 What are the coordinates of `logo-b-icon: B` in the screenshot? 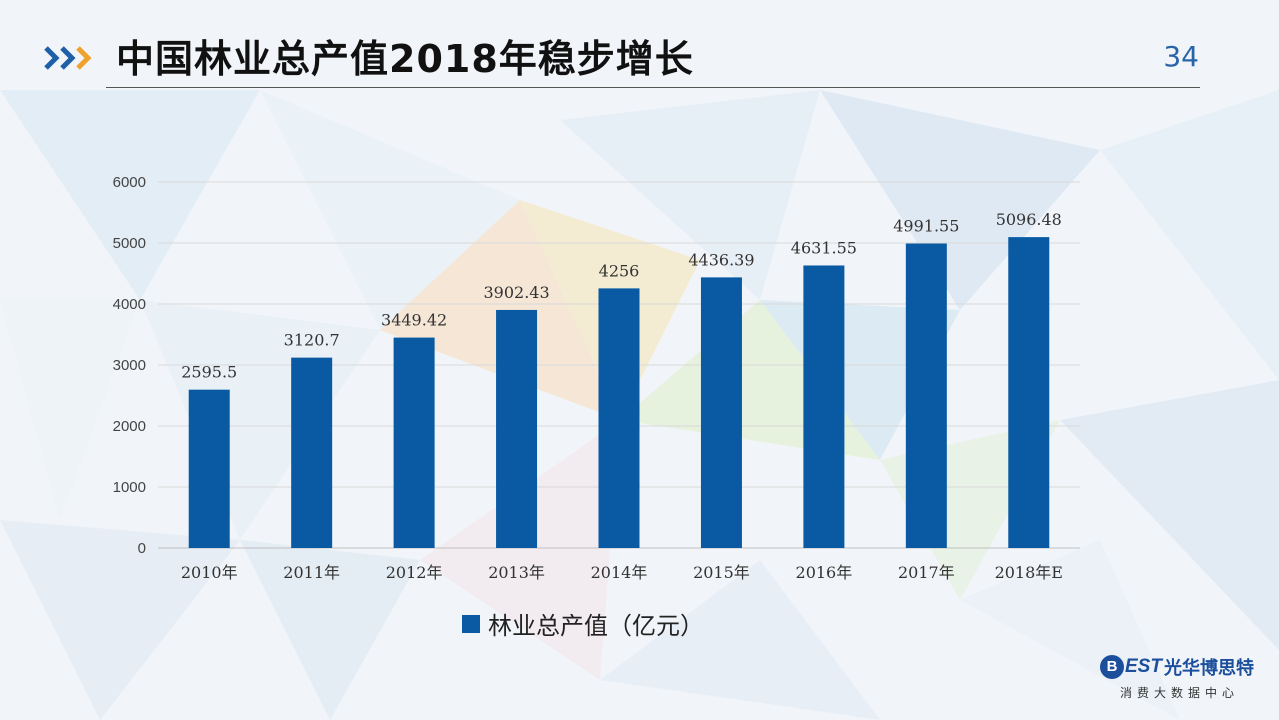 It's located at (1112, 667).